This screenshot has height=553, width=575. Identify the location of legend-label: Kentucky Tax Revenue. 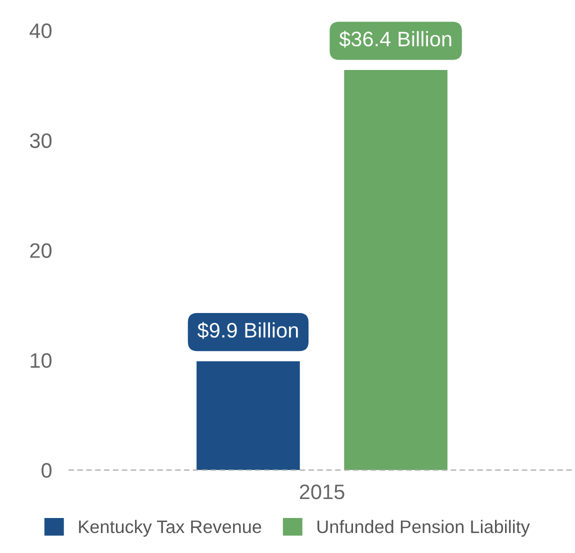
(170, 528).